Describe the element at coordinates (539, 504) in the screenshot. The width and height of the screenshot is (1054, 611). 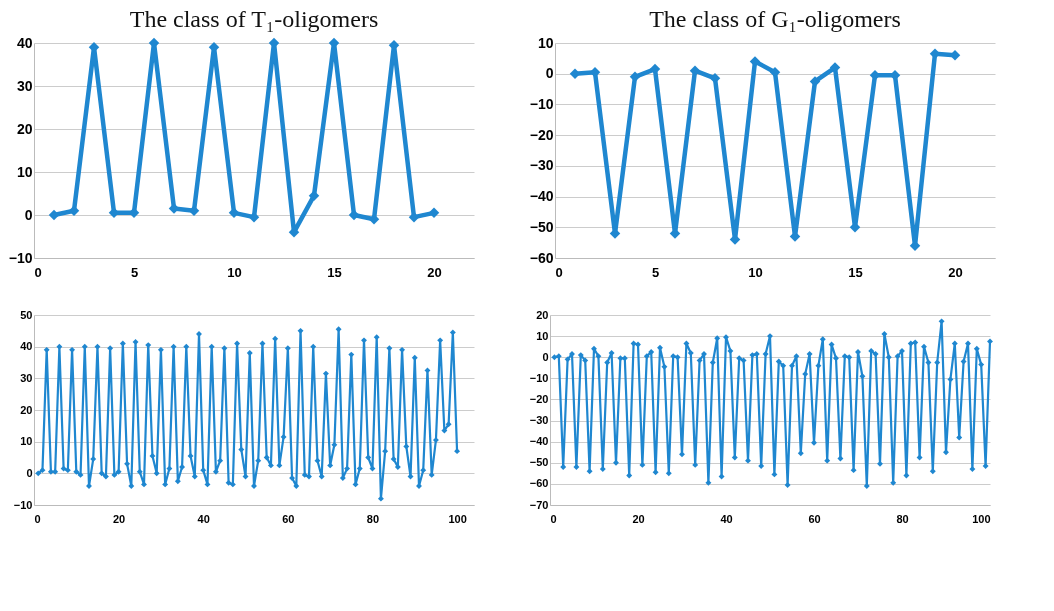
I see `y-tick-label: −70` at that location.